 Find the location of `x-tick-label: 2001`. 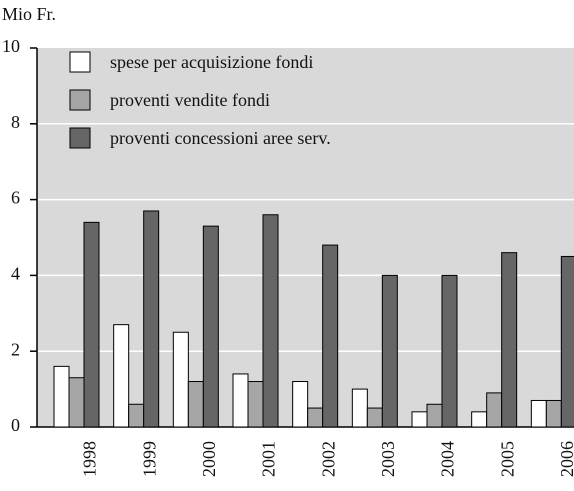

x-tick-label: 2001 is located at coordinates (269, 459).